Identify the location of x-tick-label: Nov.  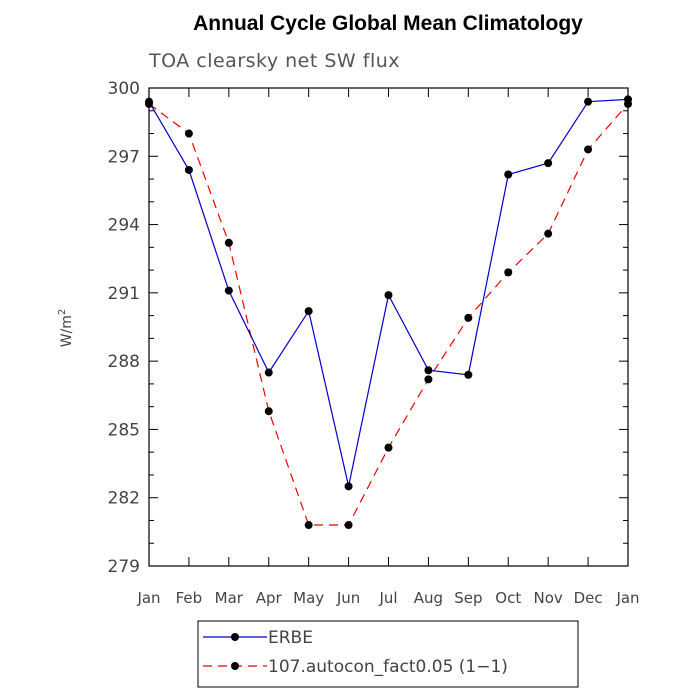
(548, 598).